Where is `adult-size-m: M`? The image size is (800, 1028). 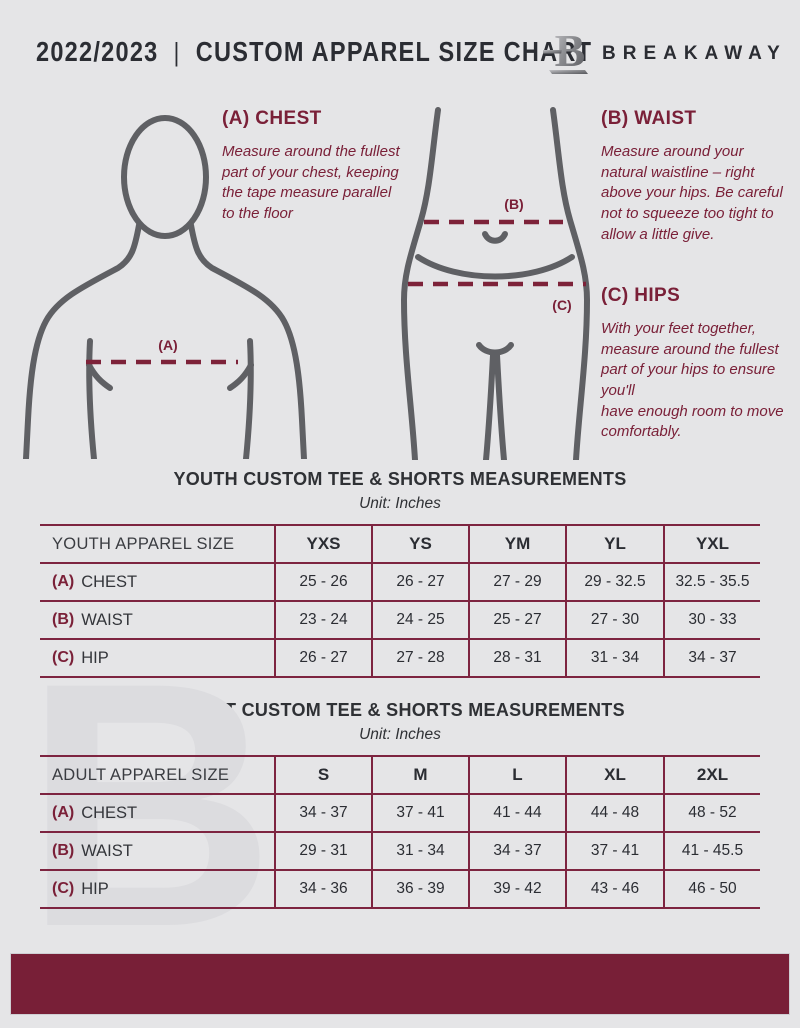
adult-size-m: M is located at coordinates (419, 775).